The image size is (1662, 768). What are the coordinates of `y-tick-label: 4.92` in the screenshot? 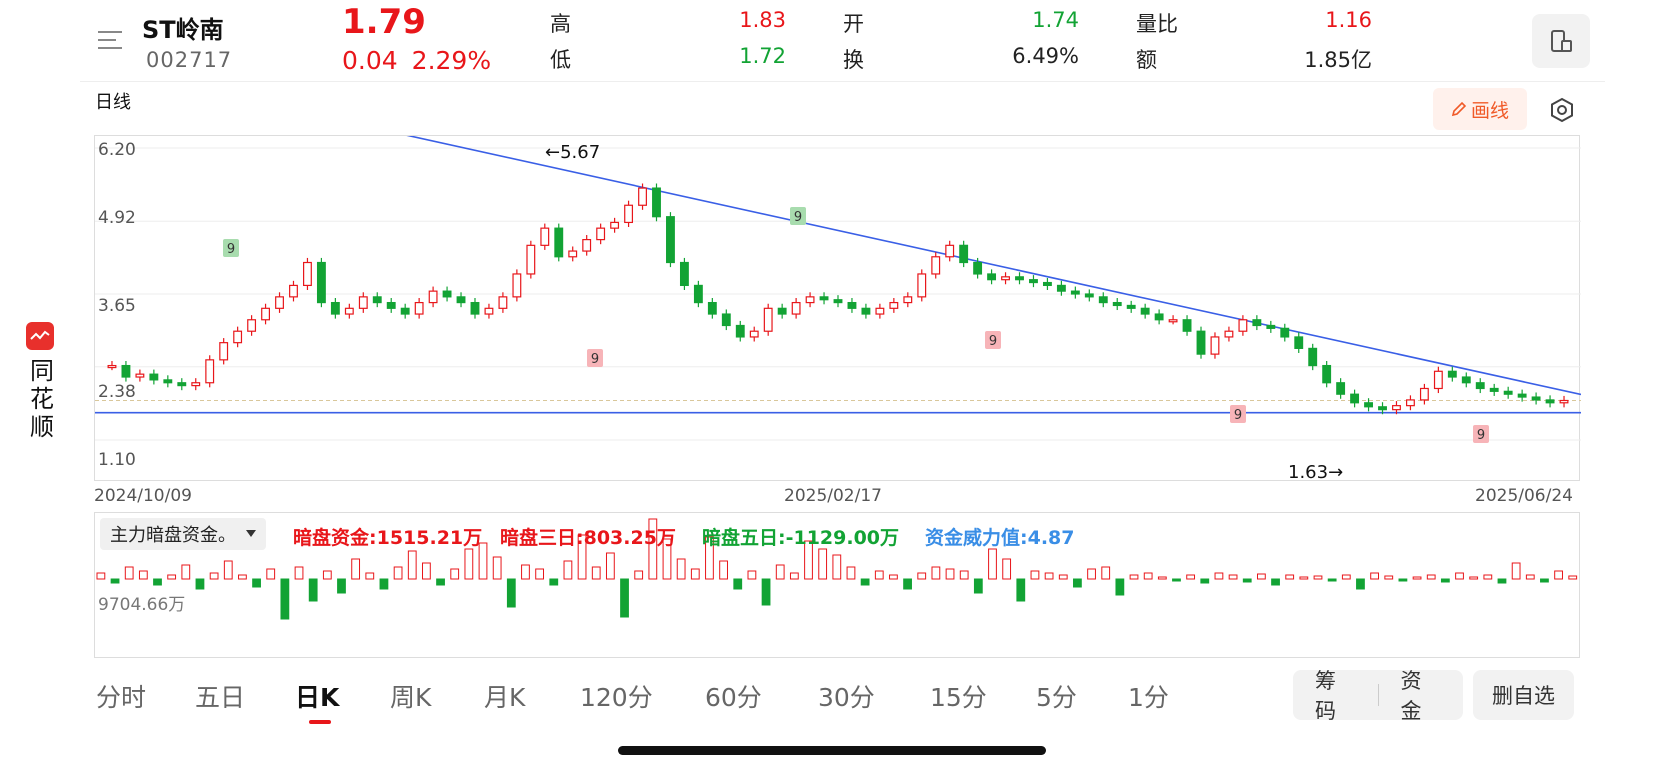 It's located at (117, 218).